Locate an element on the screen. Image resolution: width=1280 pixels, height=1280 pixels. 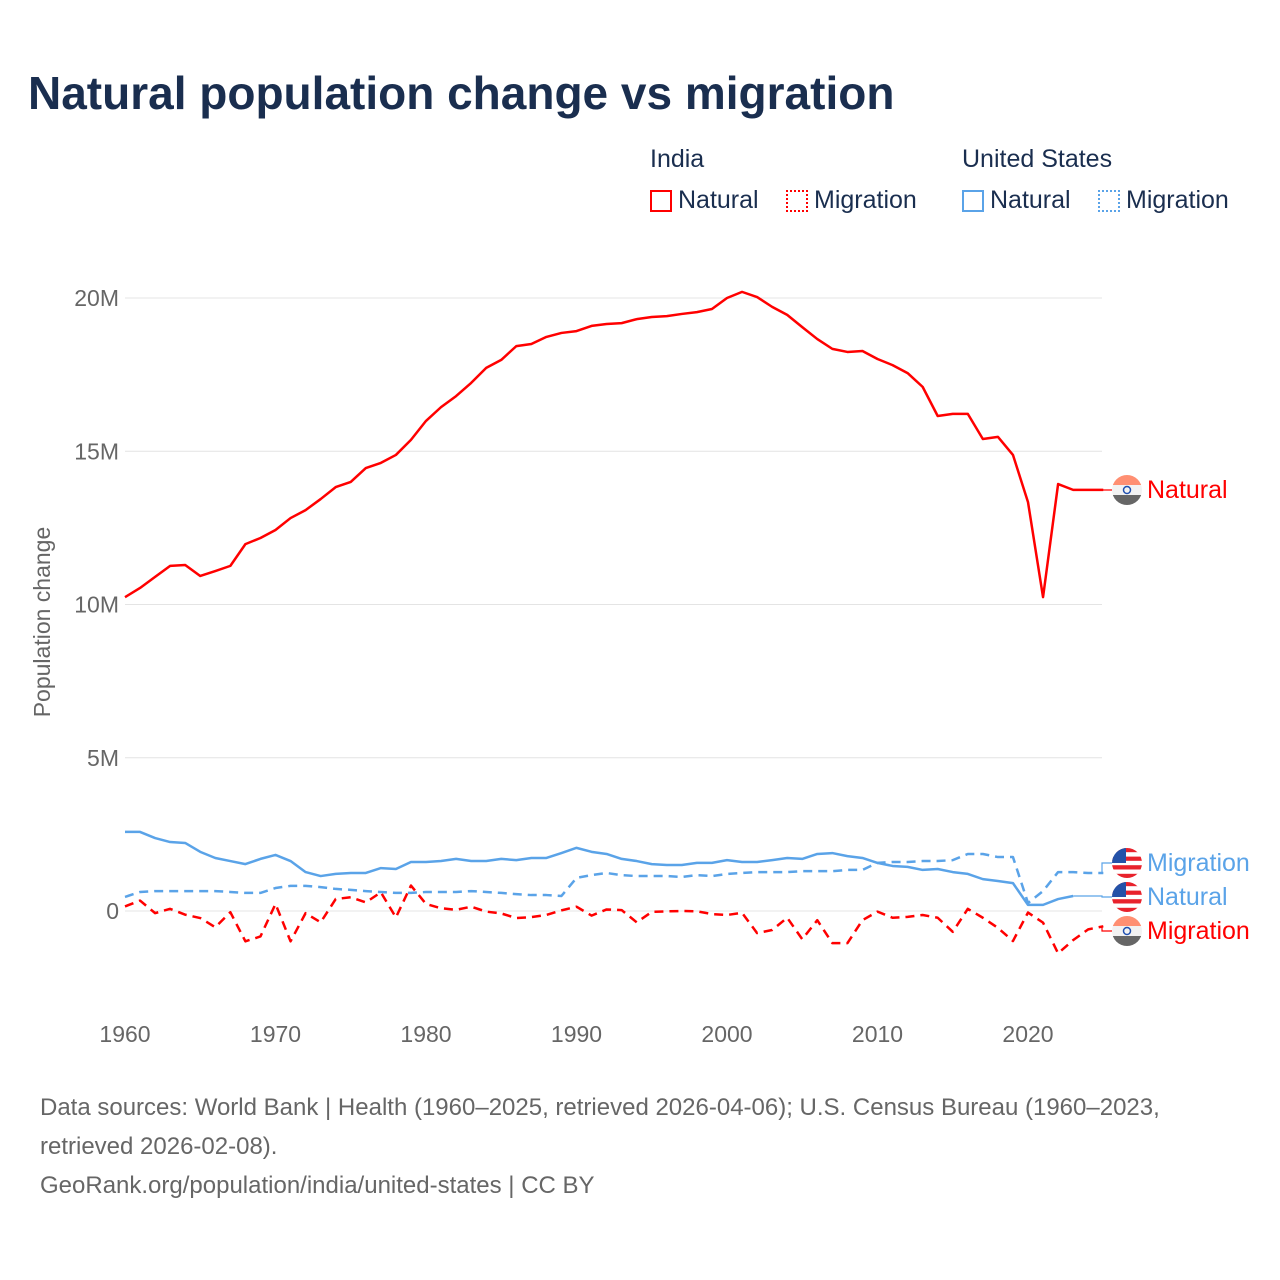
series-line-india-migration is located at coordinates (614, 919).